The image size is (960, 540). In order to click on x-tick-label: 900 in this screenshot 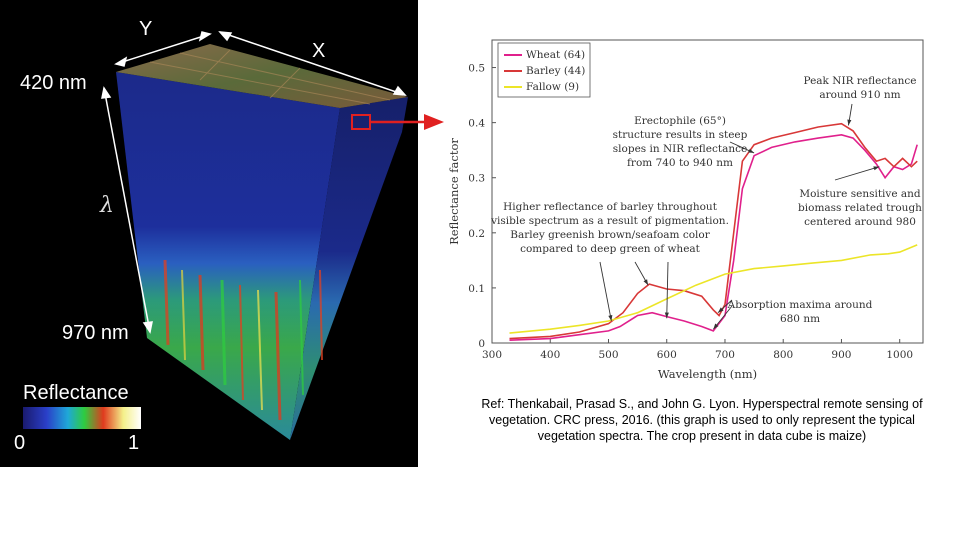, I will do `click(841, 355)`.